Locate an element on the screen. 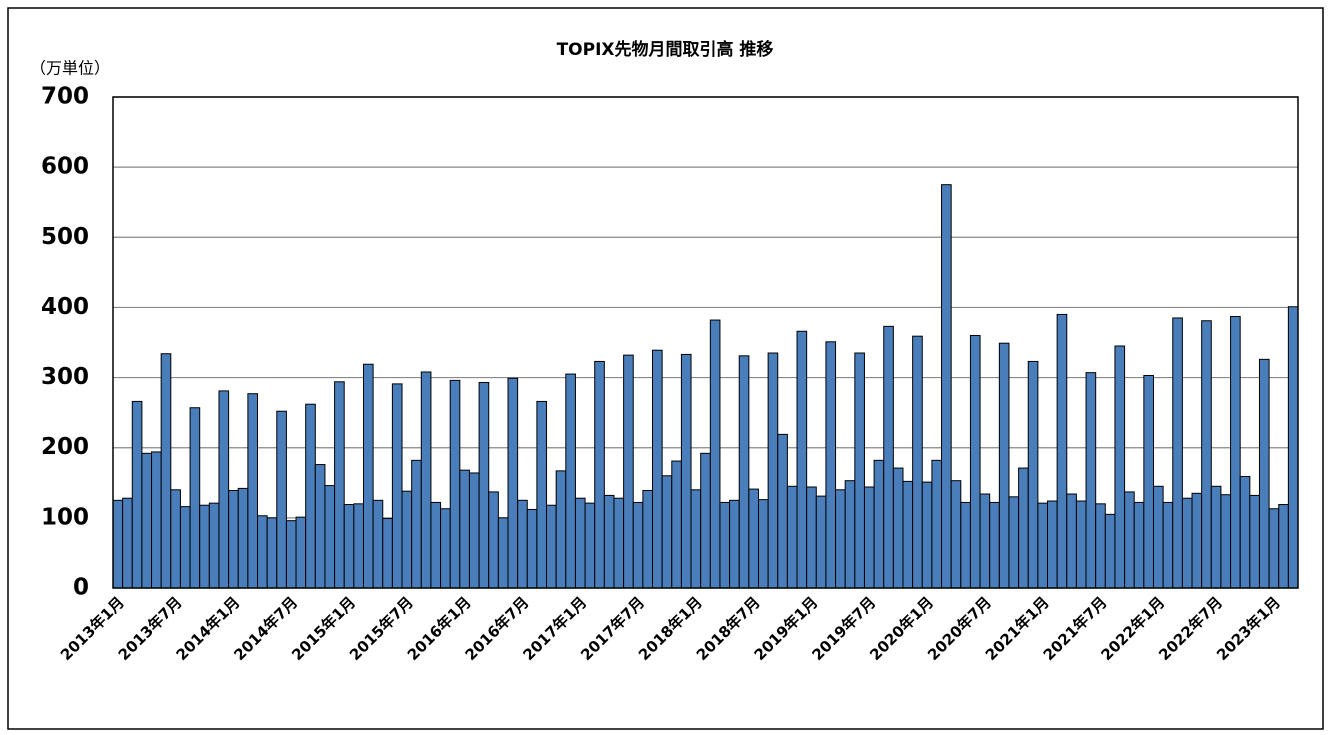  y-tick-label: 700 is located at coordinates (65, 97).